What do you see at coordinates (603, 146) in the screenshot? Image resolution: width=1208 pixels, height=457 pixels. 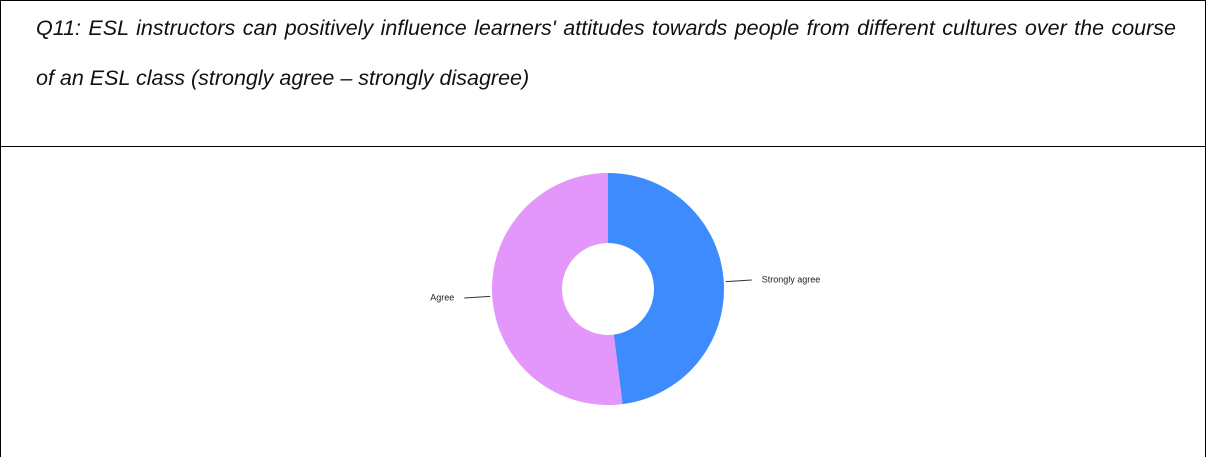 I see `row-divider` at bounding box center [603, 146].